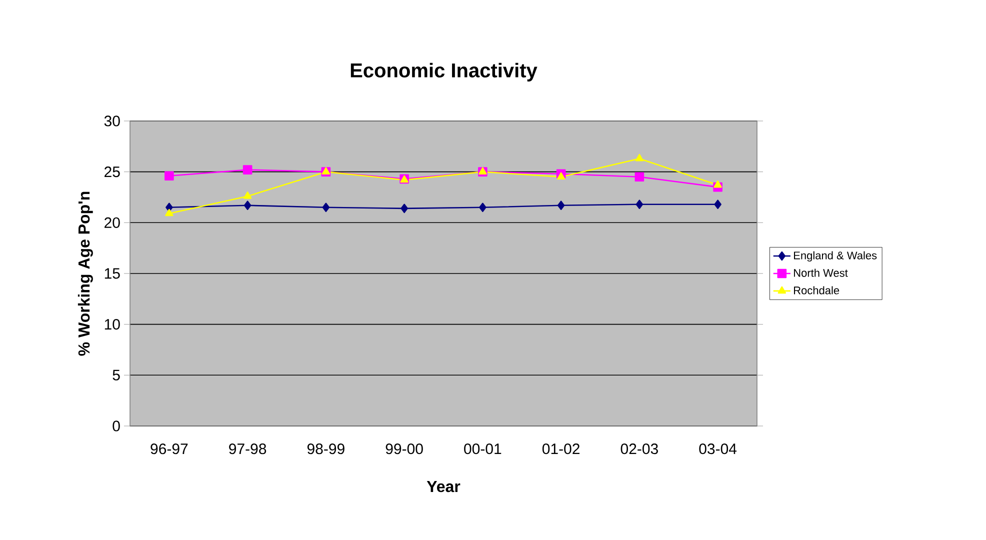 Image resolution: width=986 pixels, height=540 pixels. What do you see at coordinates (483, 449) in the screenshot?
I see `x-tick-label: 00-01` at bounding box center [483, 449].